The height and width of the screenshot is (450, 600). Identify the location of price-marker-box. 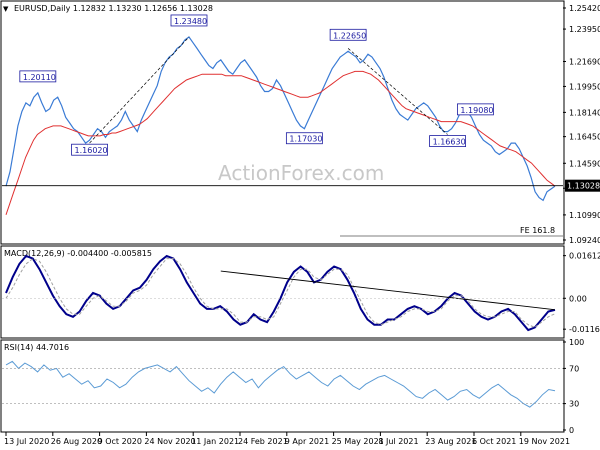
(582, 185).